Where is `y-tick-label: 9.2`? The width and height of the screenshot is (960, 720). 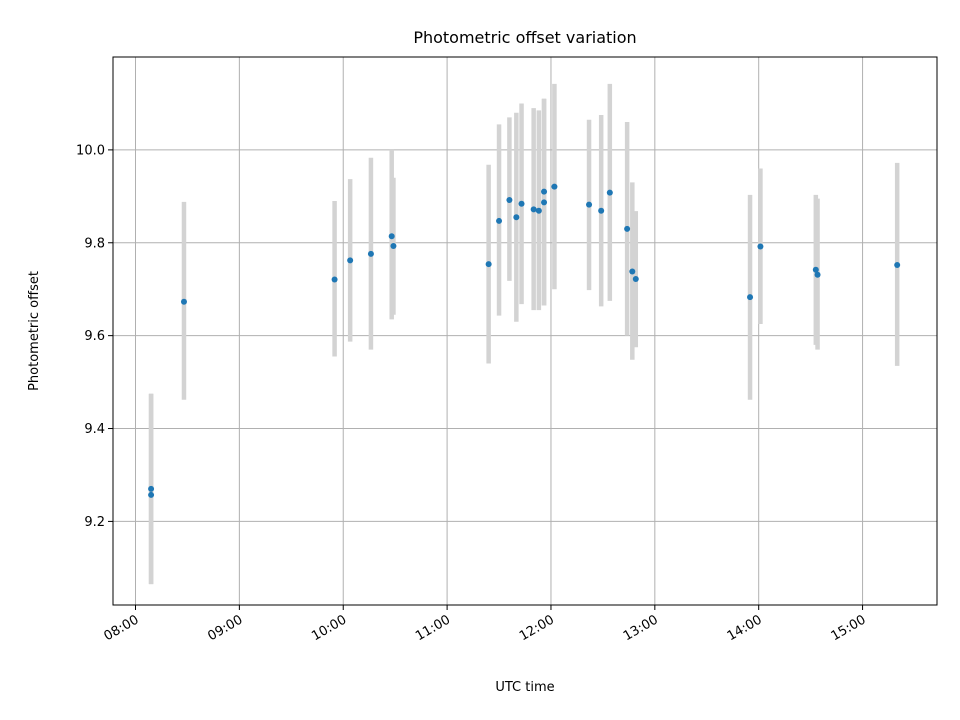 y-tick-label: 9.2 is located at coordinates (94, 522).